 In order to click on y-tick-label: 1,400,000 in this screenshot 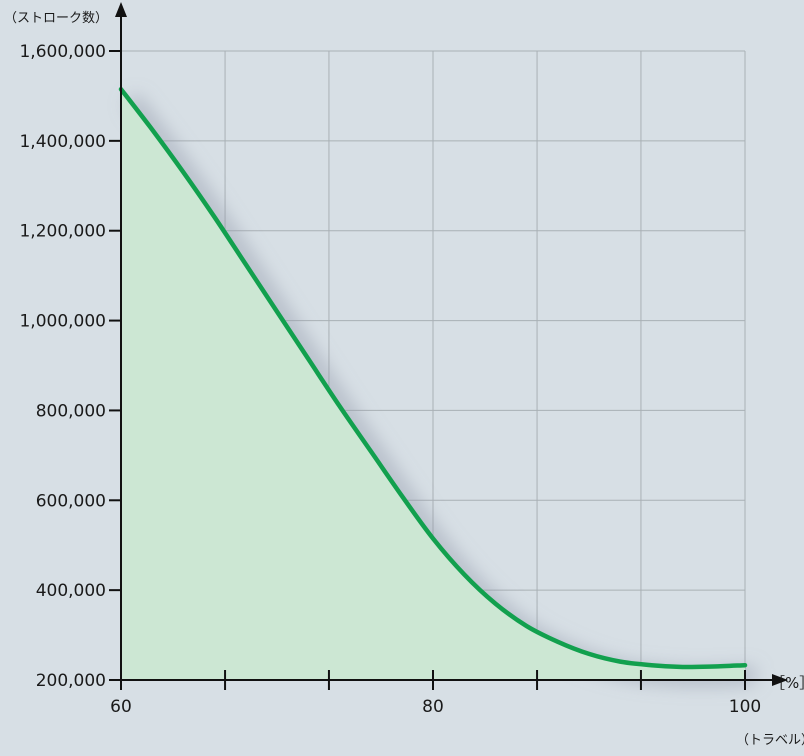, I will do `click(62, 142)`.